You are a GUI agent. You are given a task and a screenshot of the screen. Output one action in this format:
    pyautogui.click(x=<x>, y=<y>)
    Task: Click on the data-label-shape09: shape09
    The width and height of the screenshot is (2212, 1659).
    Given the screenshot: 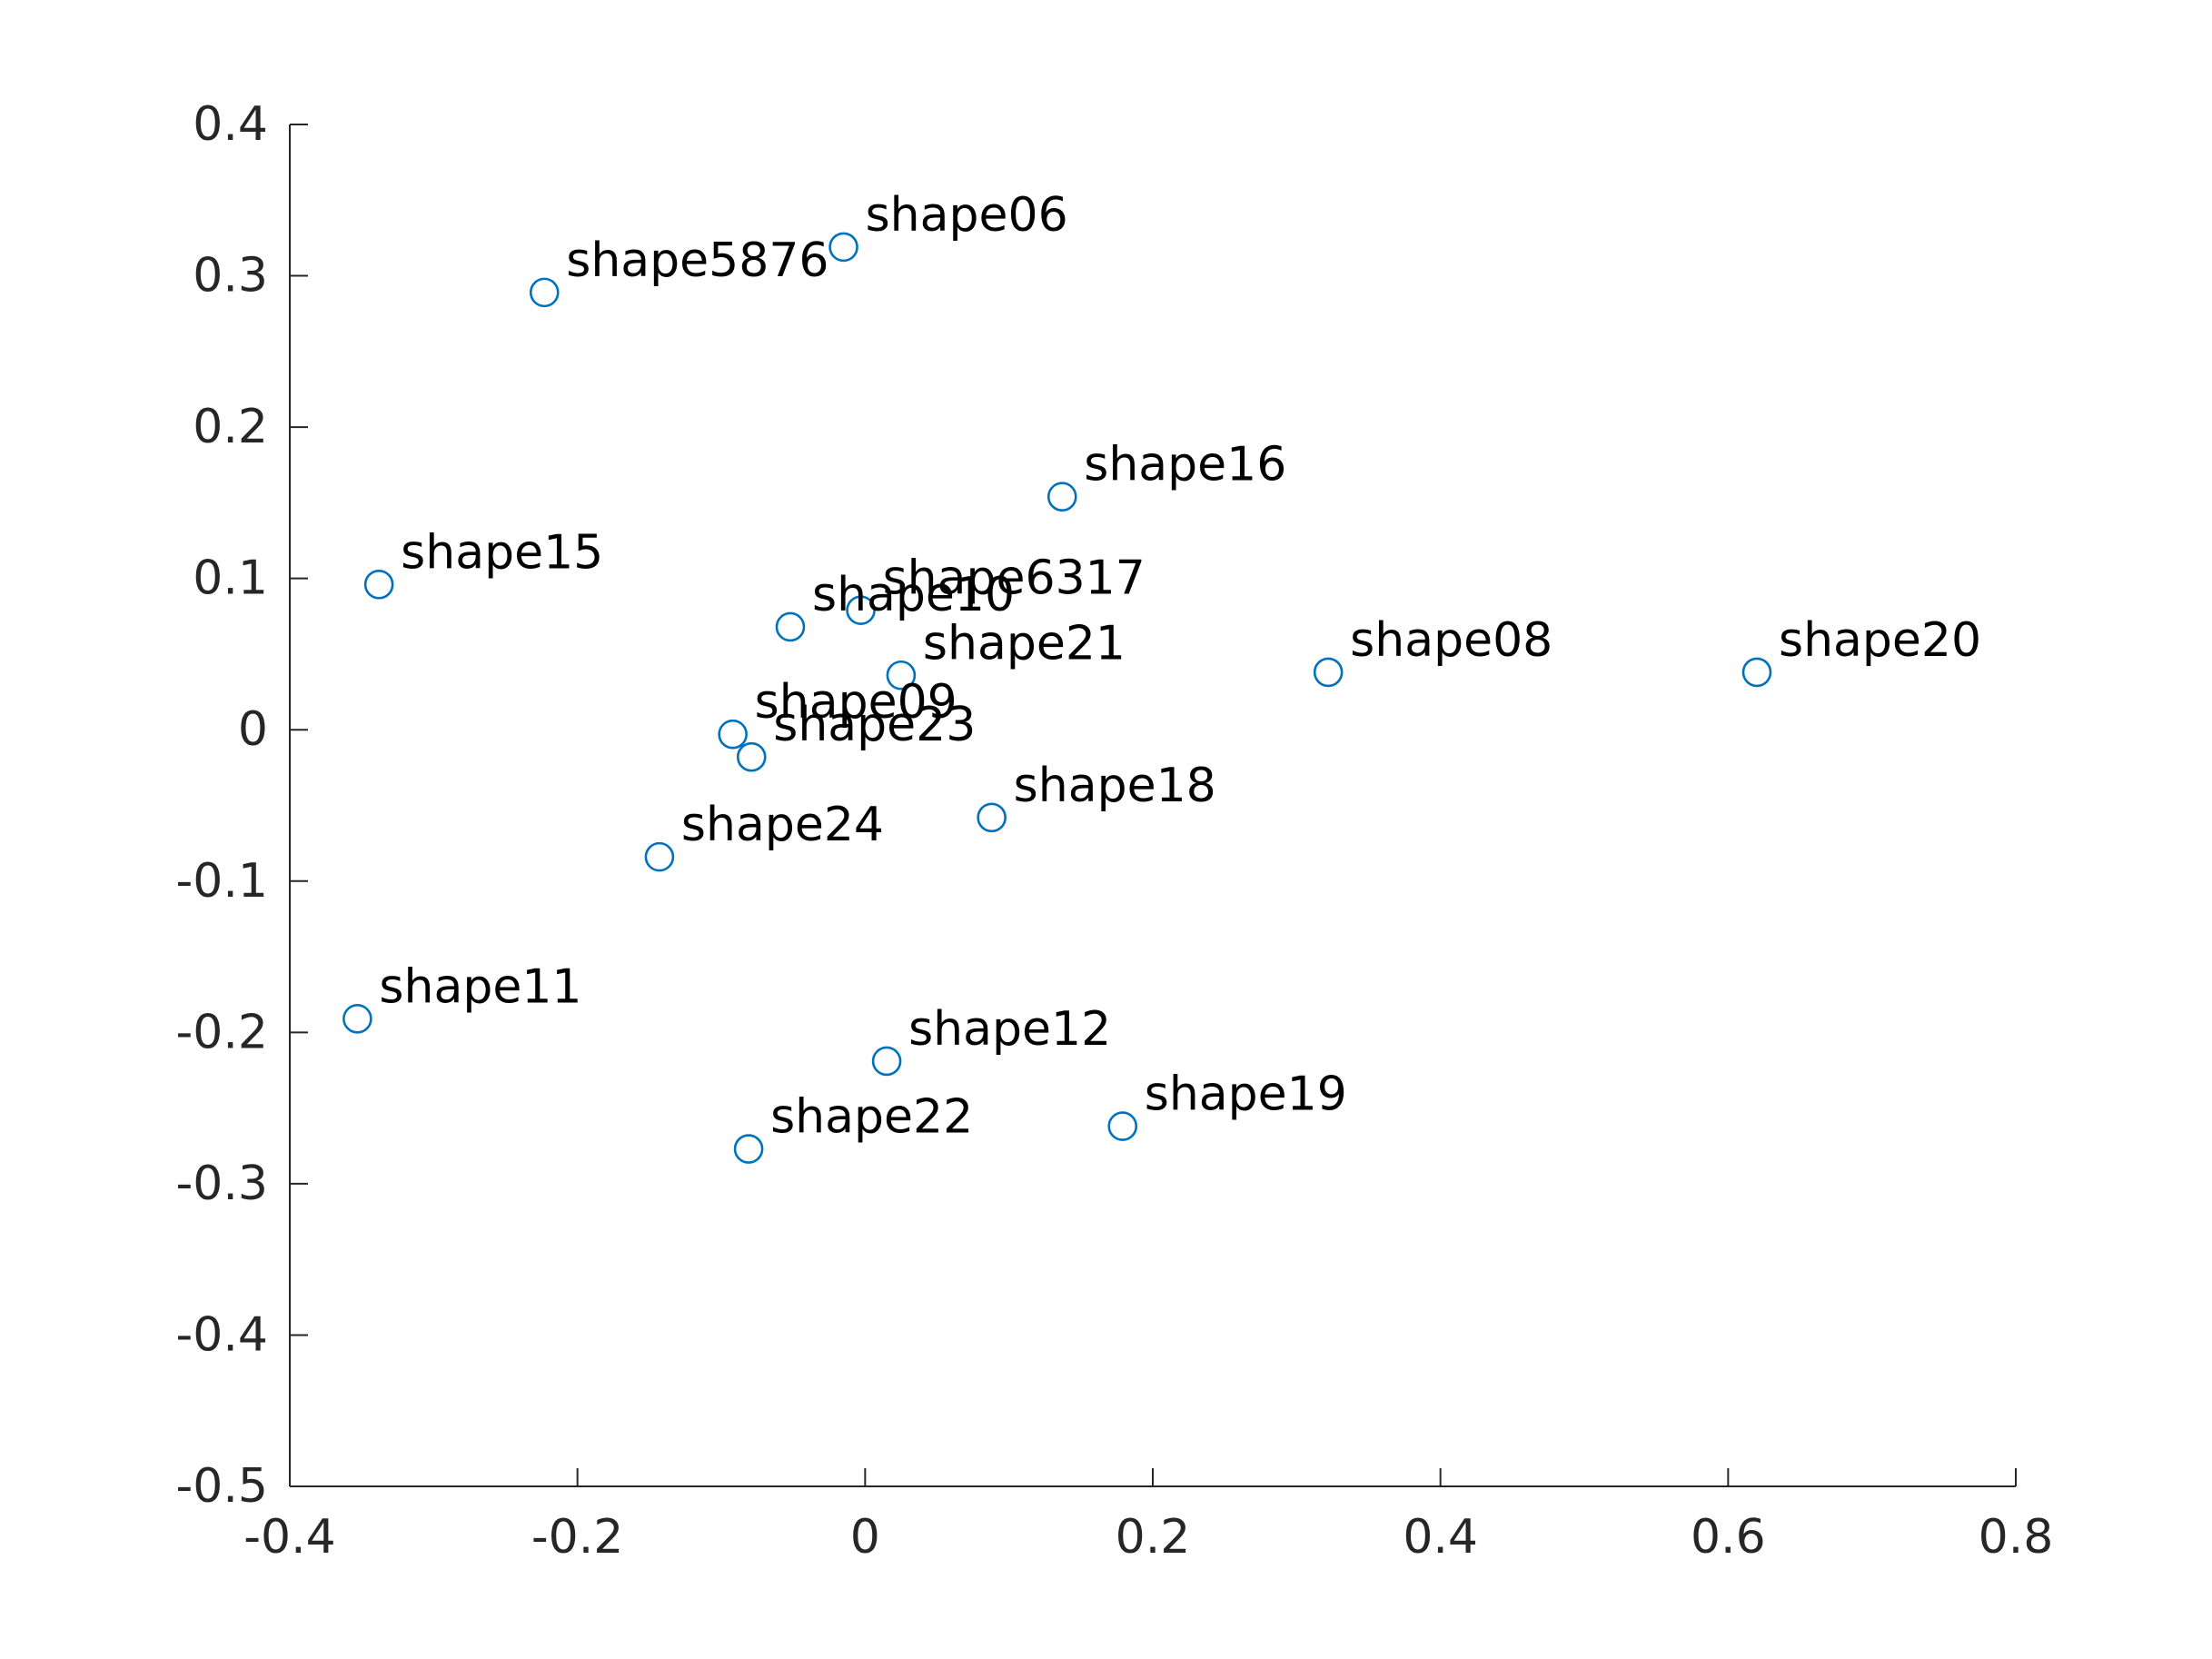 What is the action you would take?
    pyautogui.click(x=856, y=702)
    